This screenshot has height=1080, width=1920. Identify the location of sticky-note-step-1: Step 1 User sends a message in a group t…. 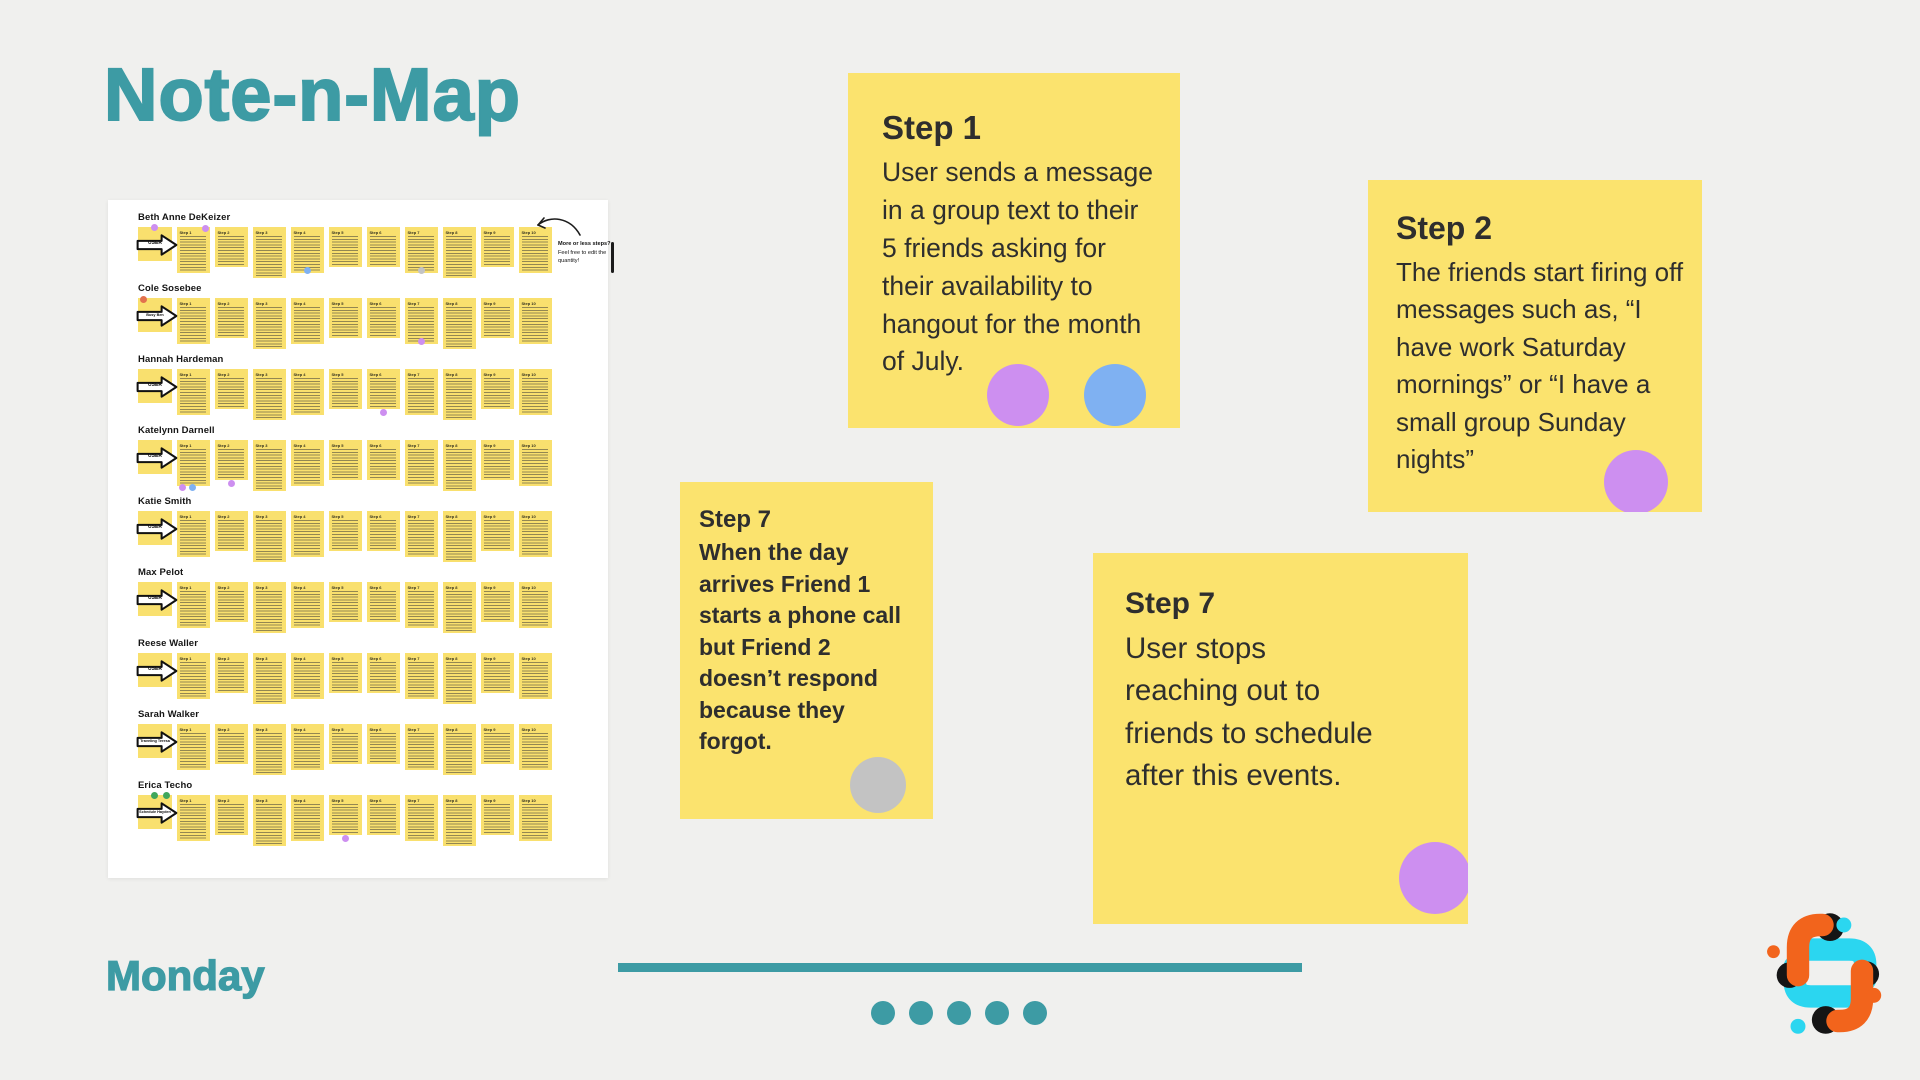
(1014, 250).